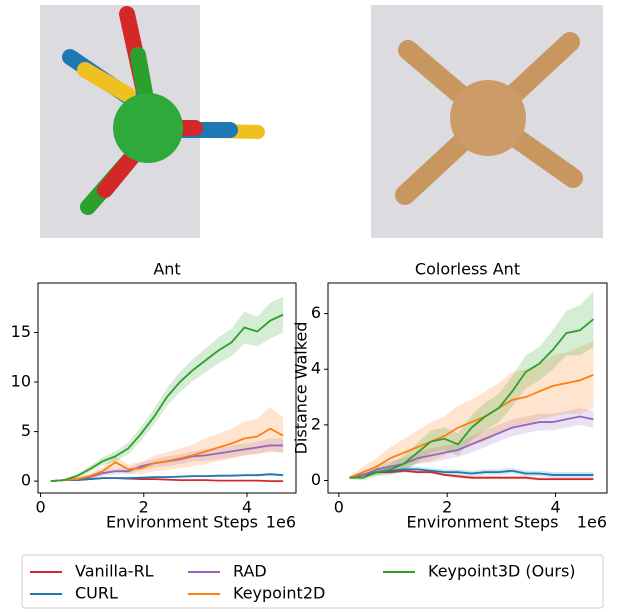 The width and height of the screenshot is (617, 612). Describe the element at coordinates (316, 423) in the screenshot. I see `y-tick-label: 2` at that location.